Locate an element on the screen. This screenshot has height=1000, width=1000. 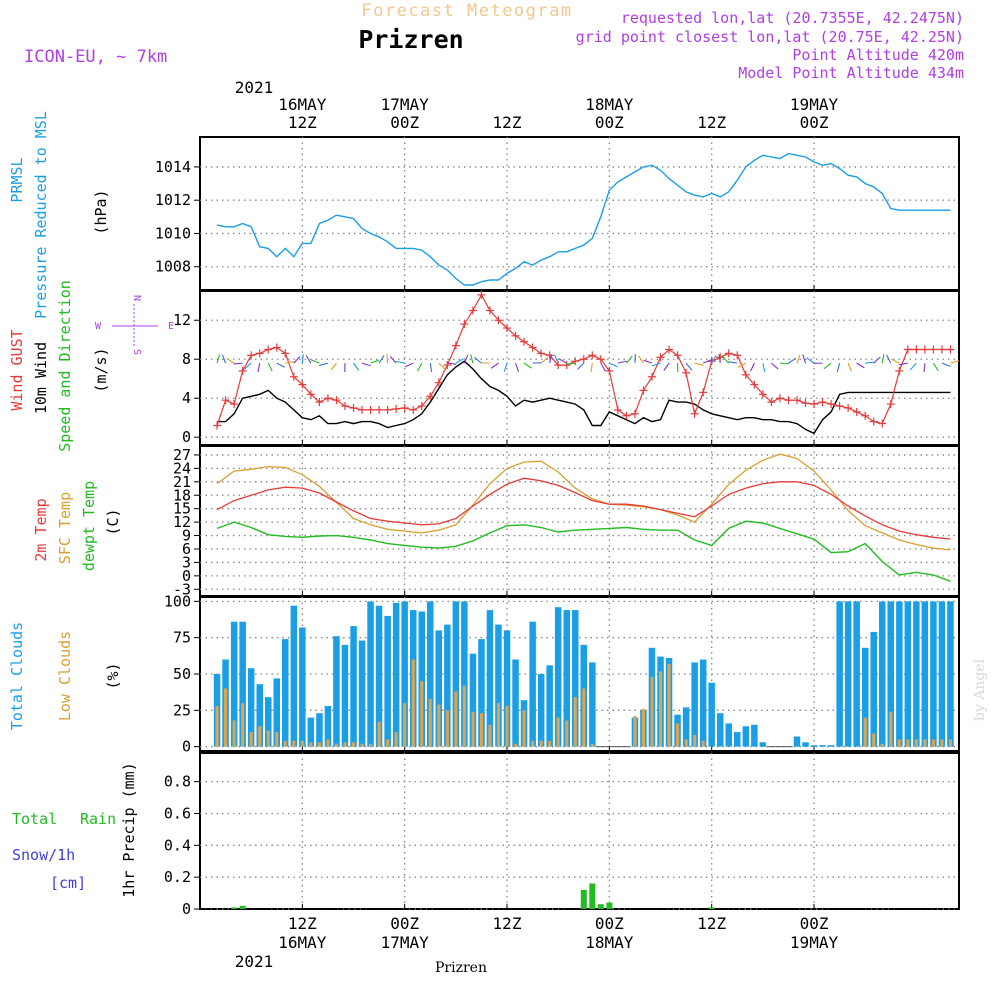
dewpt-label: dewpt Temp is located at coordinates (89, 526).